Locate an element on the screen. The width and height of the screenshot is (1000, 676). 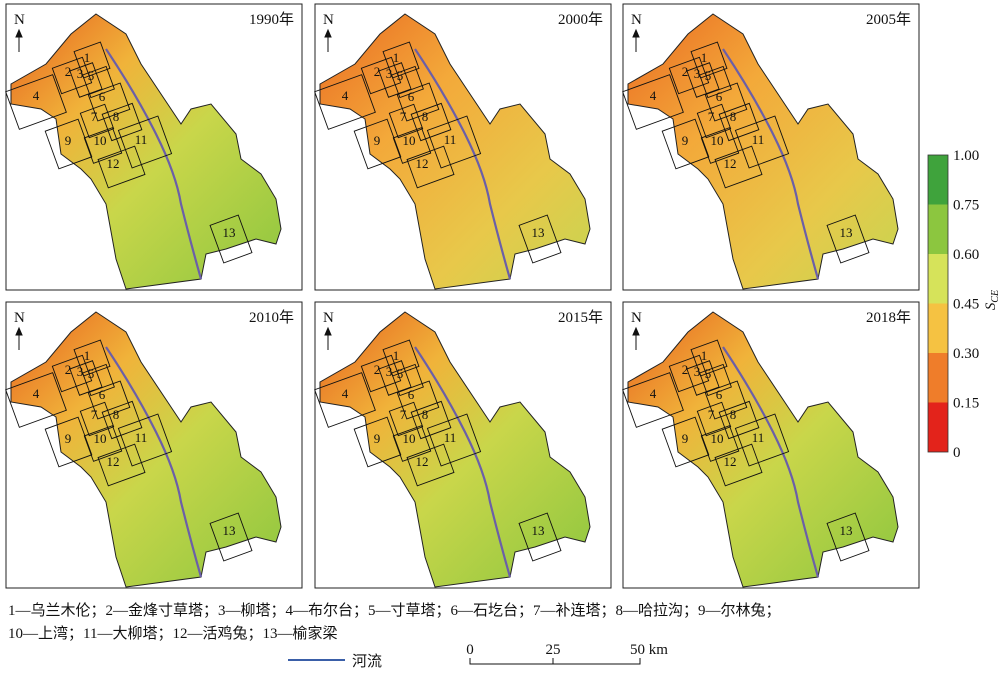
scale-label: 0 is located at coordinates (470, 650).